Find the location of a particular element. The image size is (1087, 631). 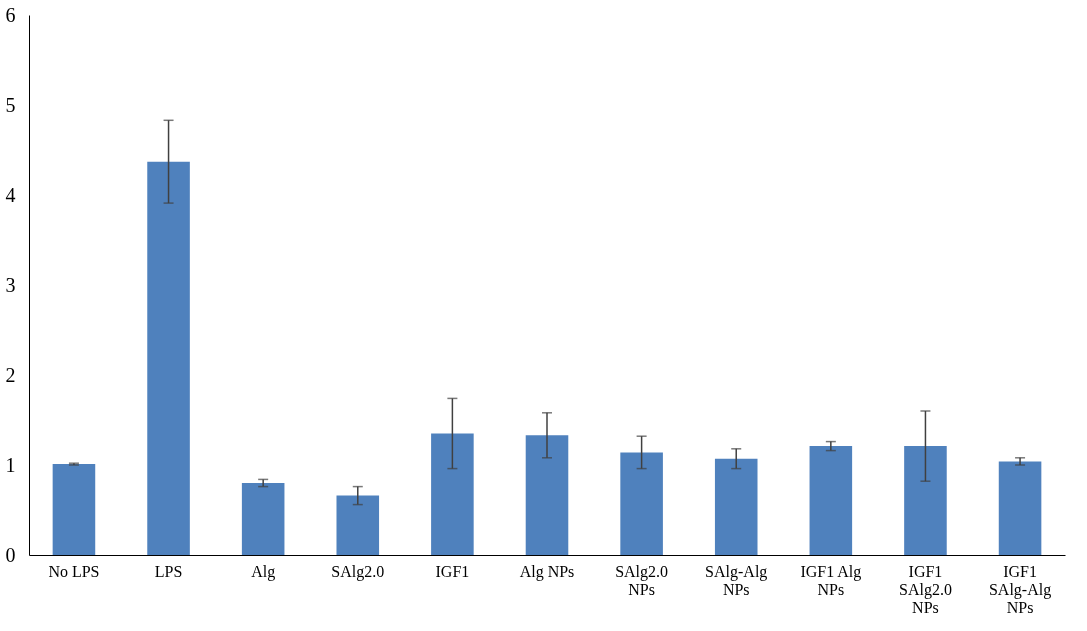

x-tick-label: IGF1 is located at coordinates (452, 571).